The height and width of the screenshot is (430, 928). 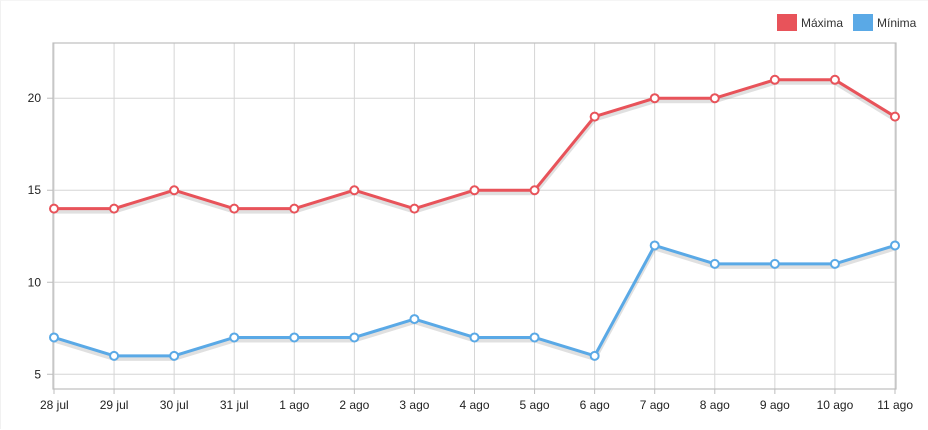 I want to click on x-tick-label: 31 jul, so click(x=234, y=405).